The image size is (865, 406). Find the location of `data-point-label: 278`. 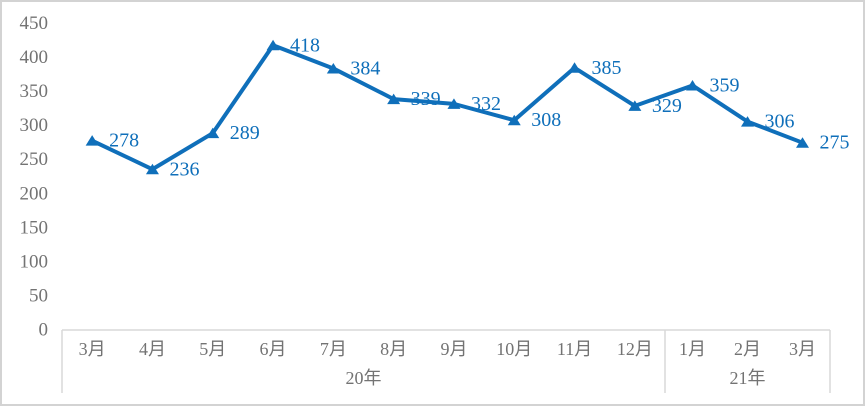

data-point-label: 278 is located at coordinates (124, 141).